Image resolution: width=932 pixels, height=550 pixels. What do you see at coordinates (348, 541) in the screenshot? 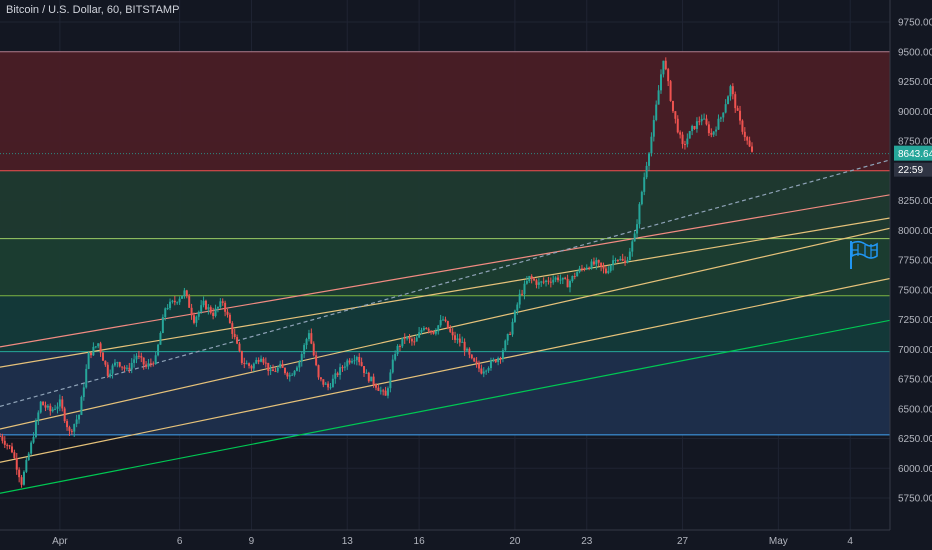
I see `x-tick-label: 13` at bounding box center [348, 541].